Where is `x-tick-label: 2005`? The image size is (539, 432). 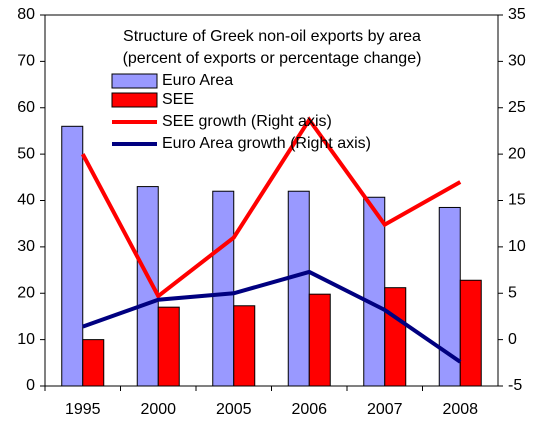 x-tick-label: 2005 is located at coordinates (234, 409).